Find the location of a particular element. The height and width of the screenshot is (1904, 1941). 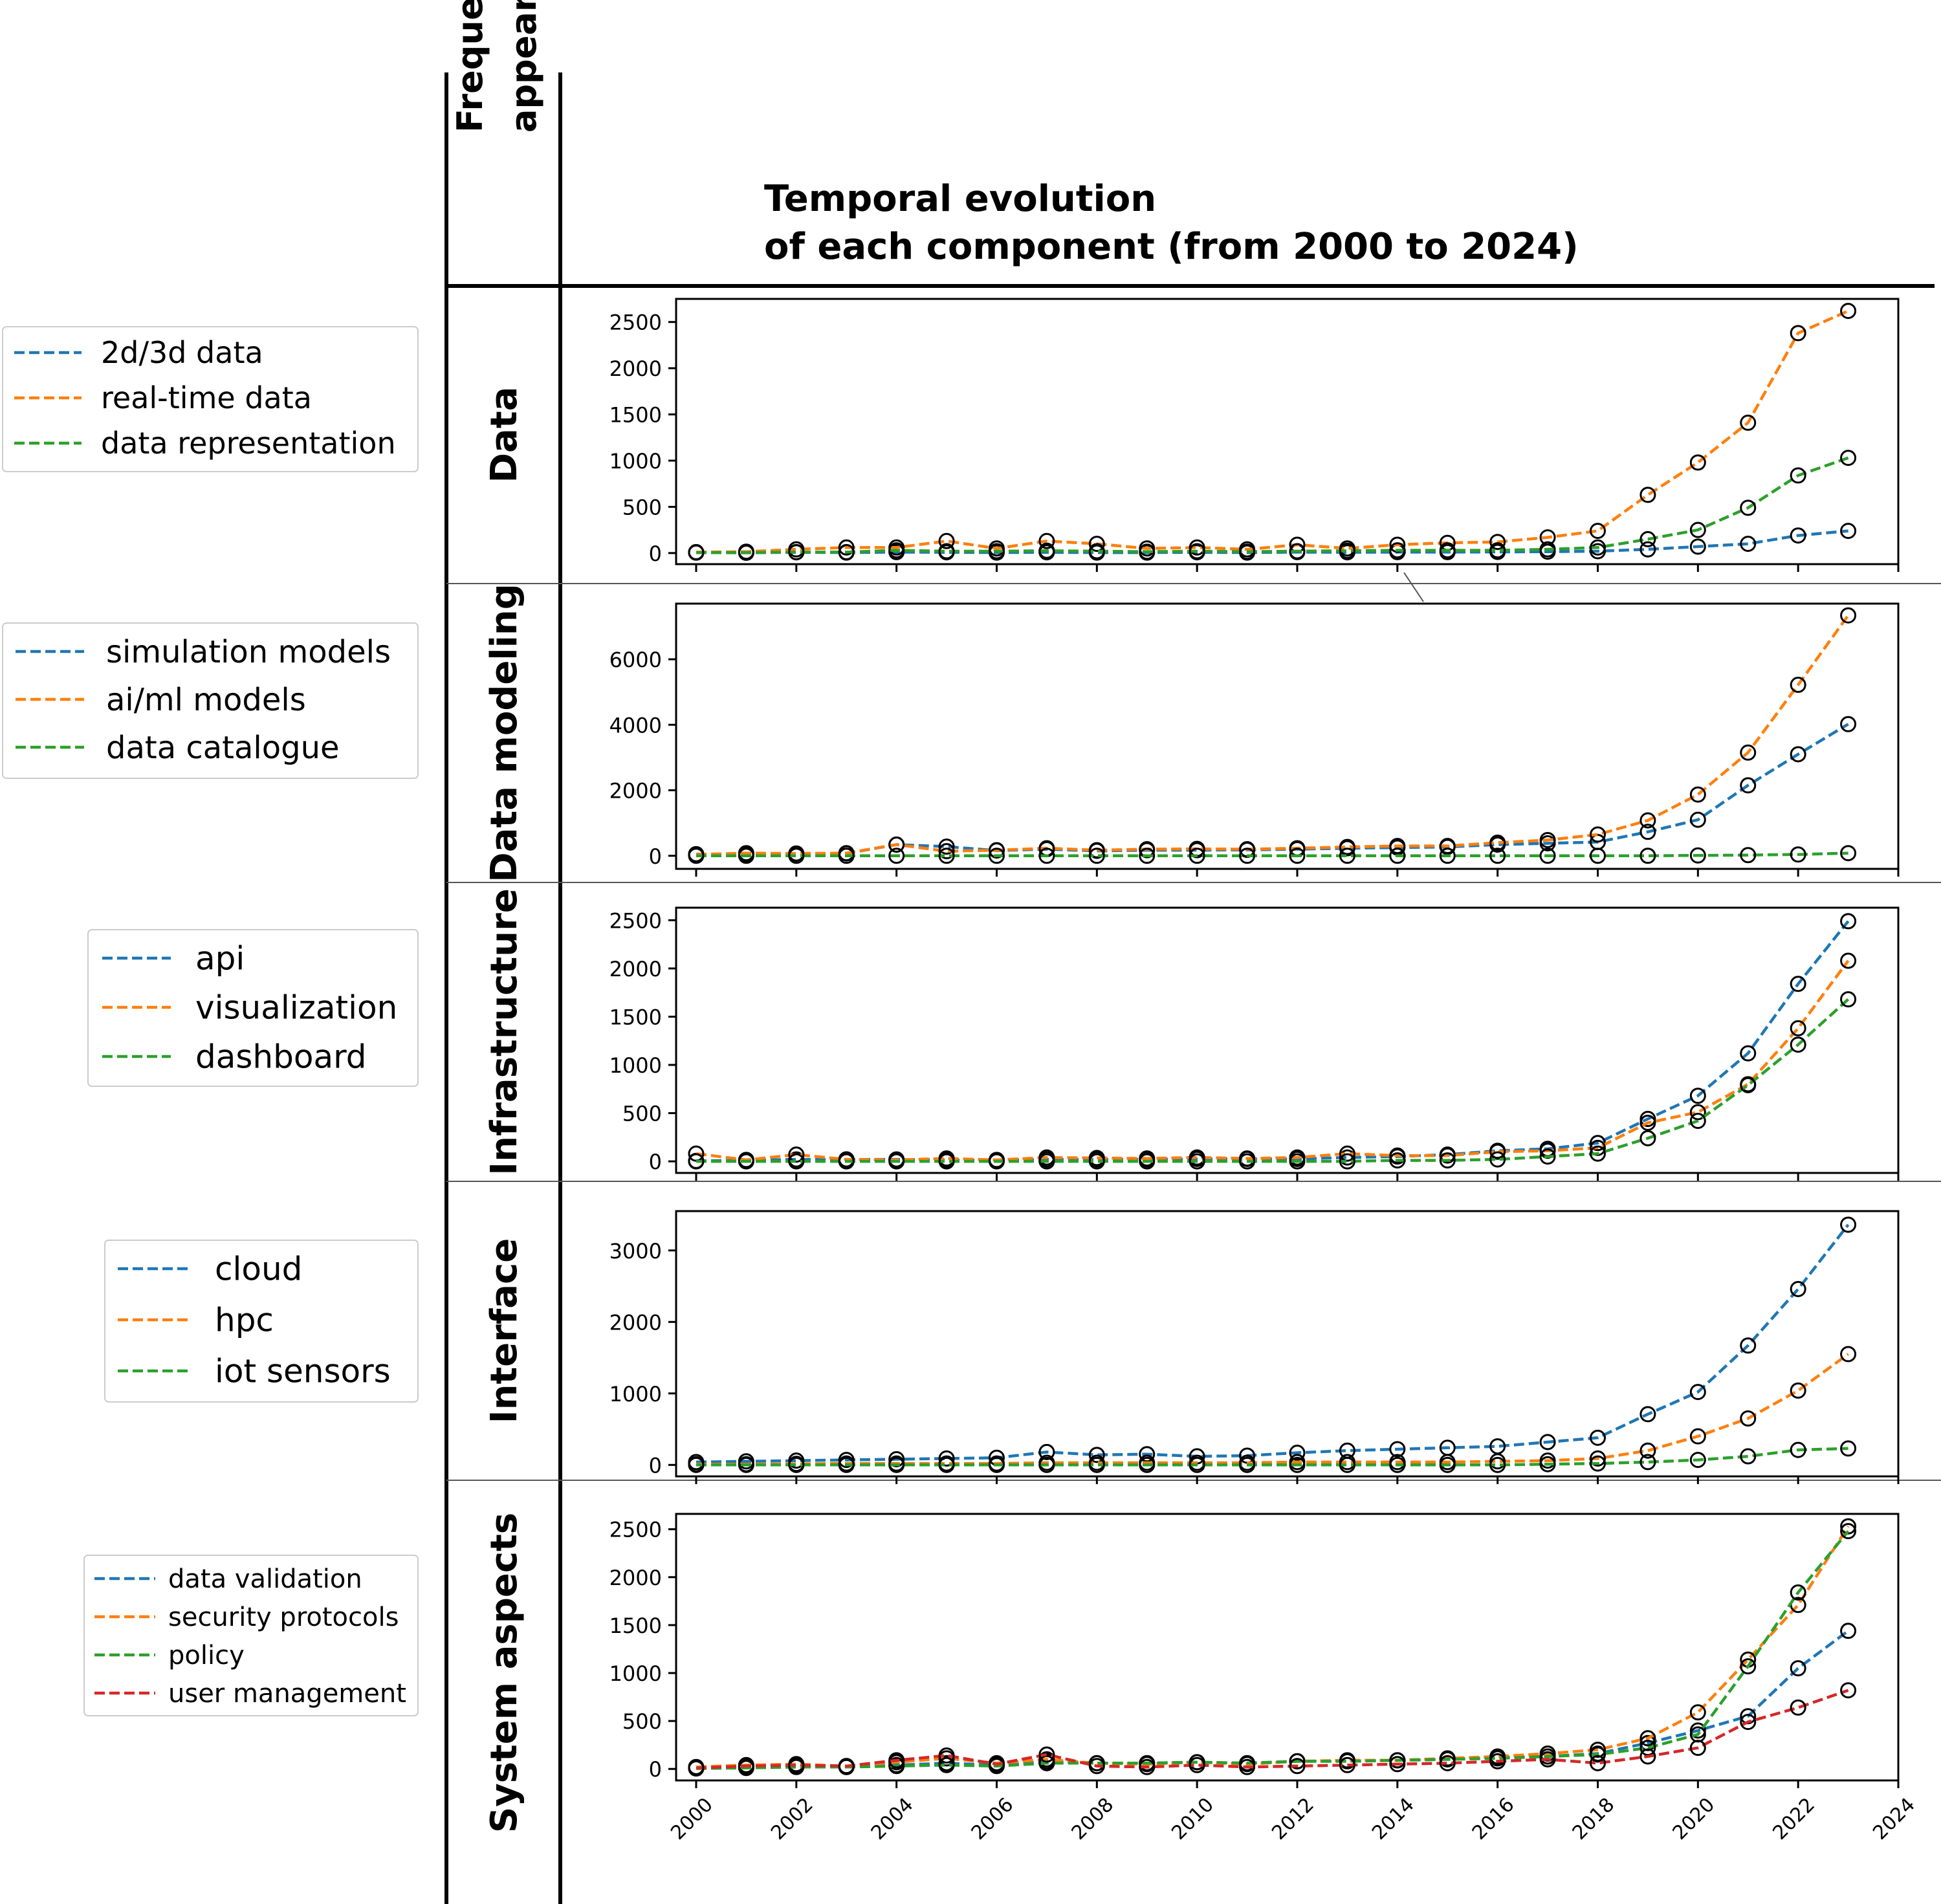

data-point-simulation-models is located at coordinates (1648, 832).